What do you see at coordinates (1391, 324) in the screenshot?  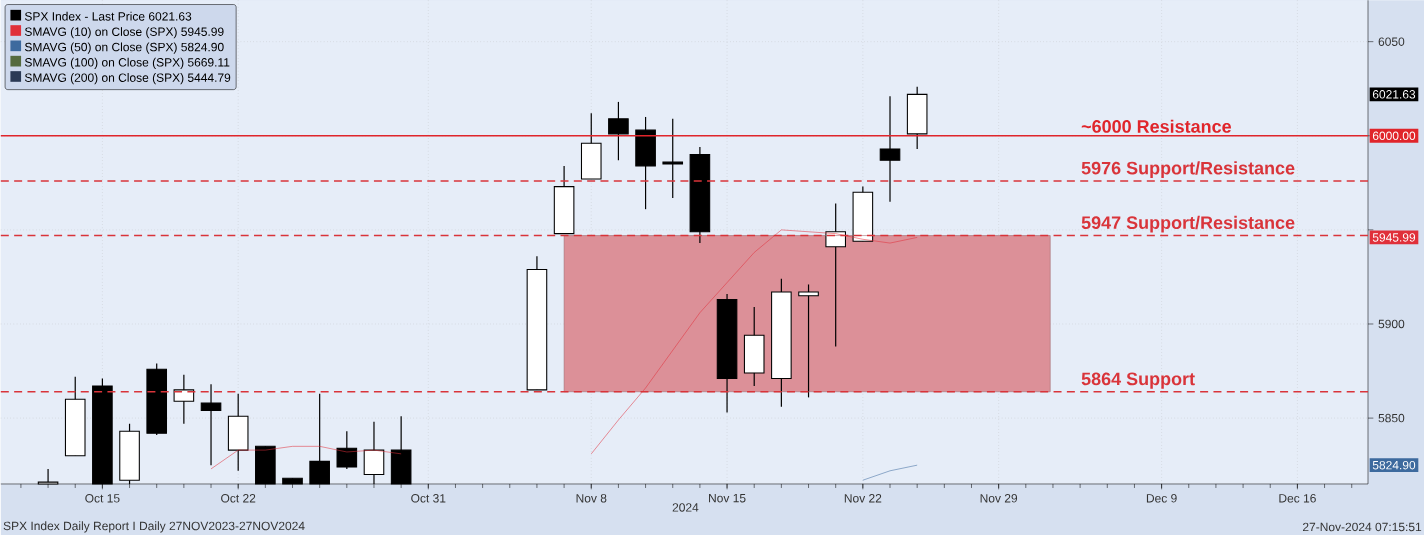 I see `y-tick-label: 5900` at bounding box center [1391, 324].